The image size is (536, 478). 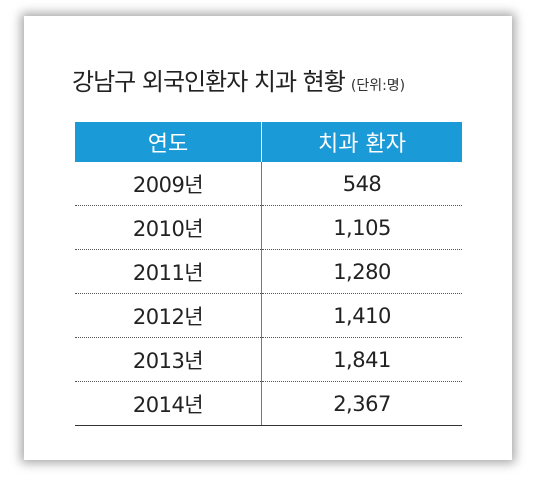 What do you see at coordinates (168, 315) in the screenshot?
I see `table-cell: 2012년` at bounding box center [168, 315].